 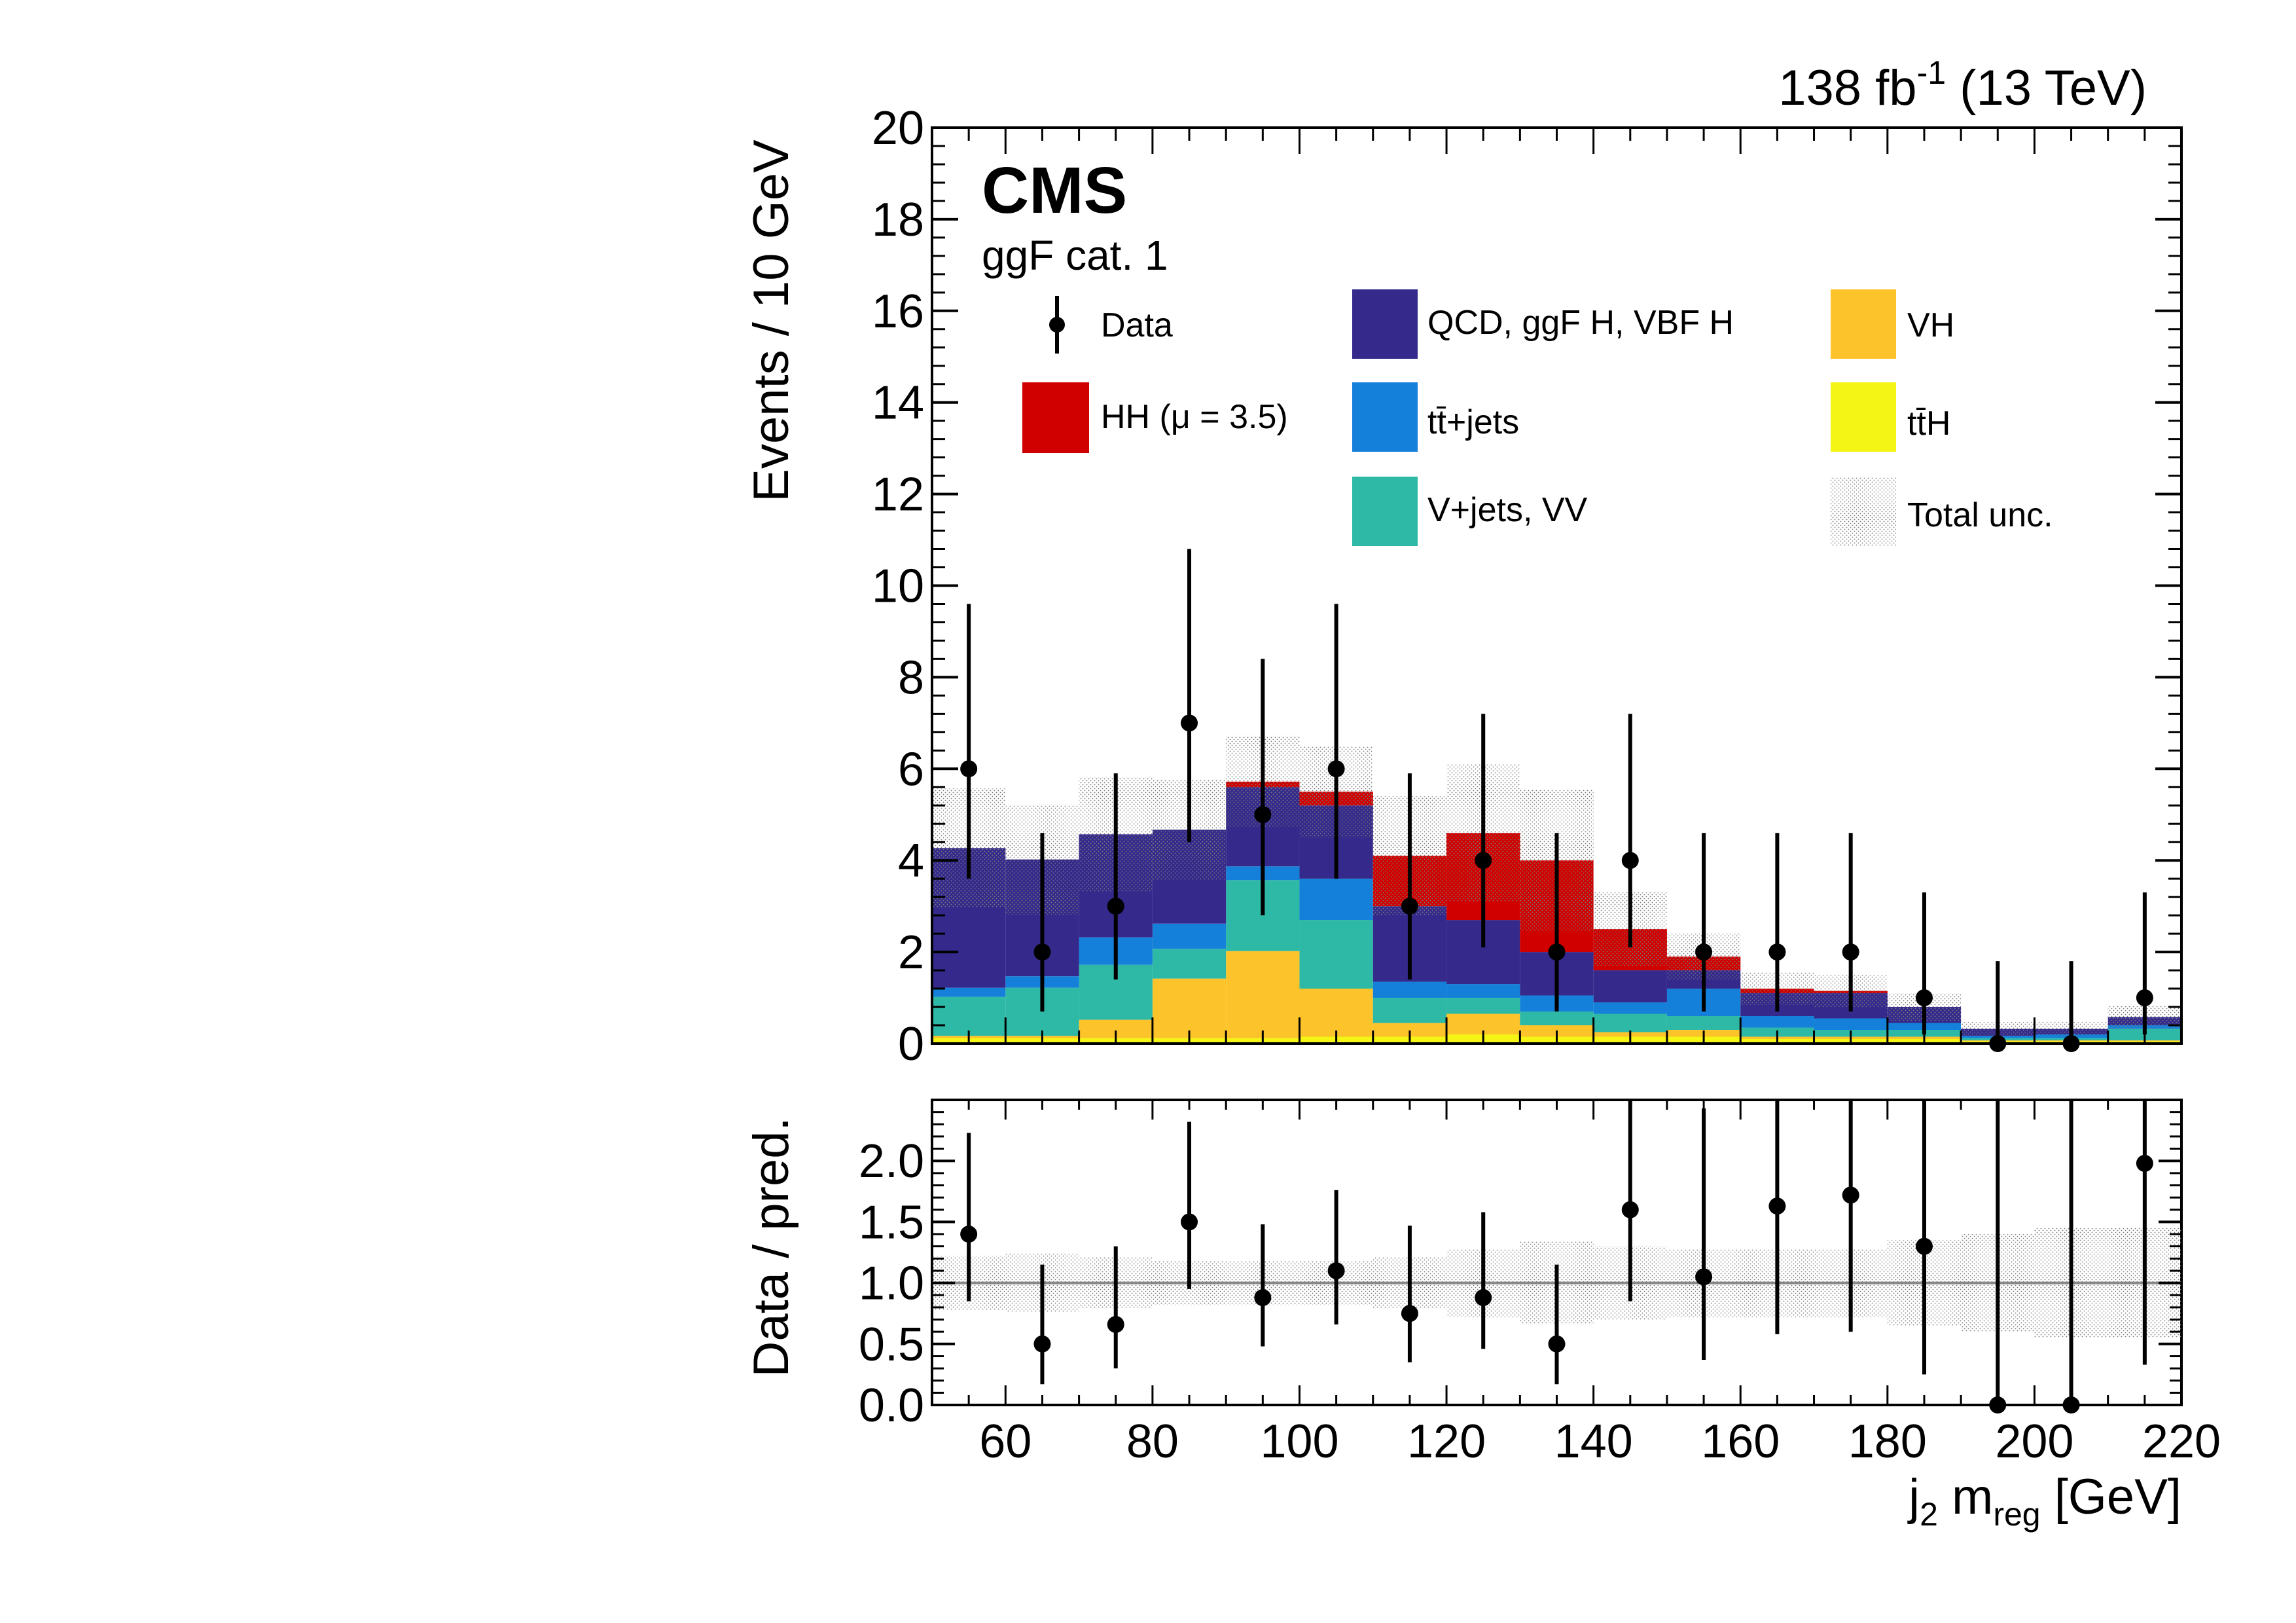 I want to click on stack-bar-series3-bin0, so click(x=969, y=992).